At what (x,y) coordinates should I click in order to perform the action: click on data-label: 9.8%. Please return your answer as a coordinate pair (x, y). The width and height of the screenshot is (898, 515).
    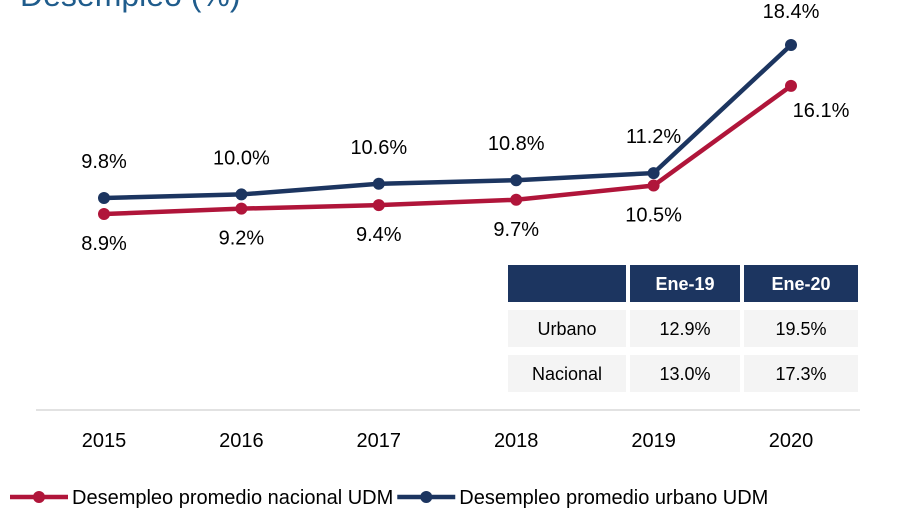
    Looking at the image, I should click on (104, 162).